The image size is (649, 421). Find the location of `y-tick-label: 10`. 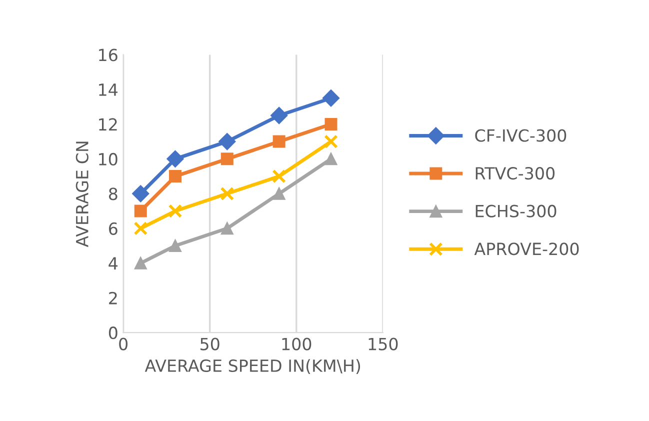

y-tick-label: 10 is located at coordinates (108, 159).